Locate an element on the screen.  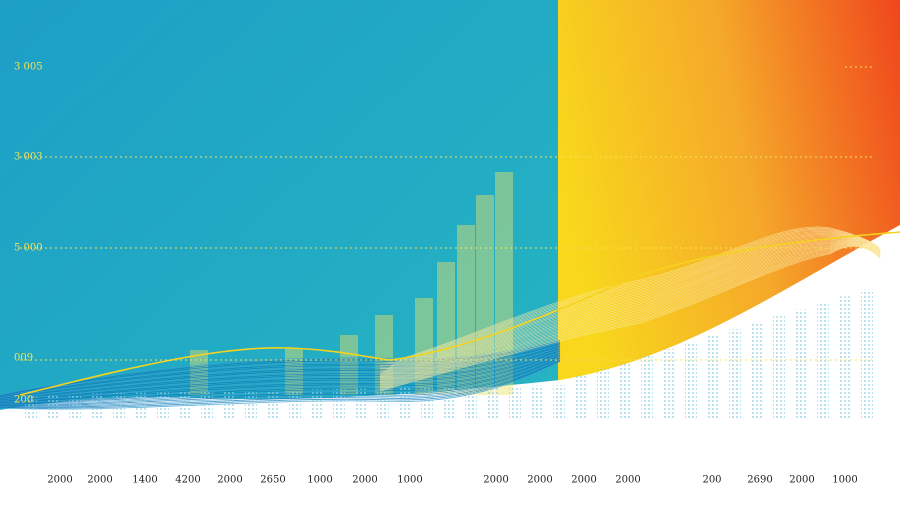
bar is located at coordinates (349, 365).